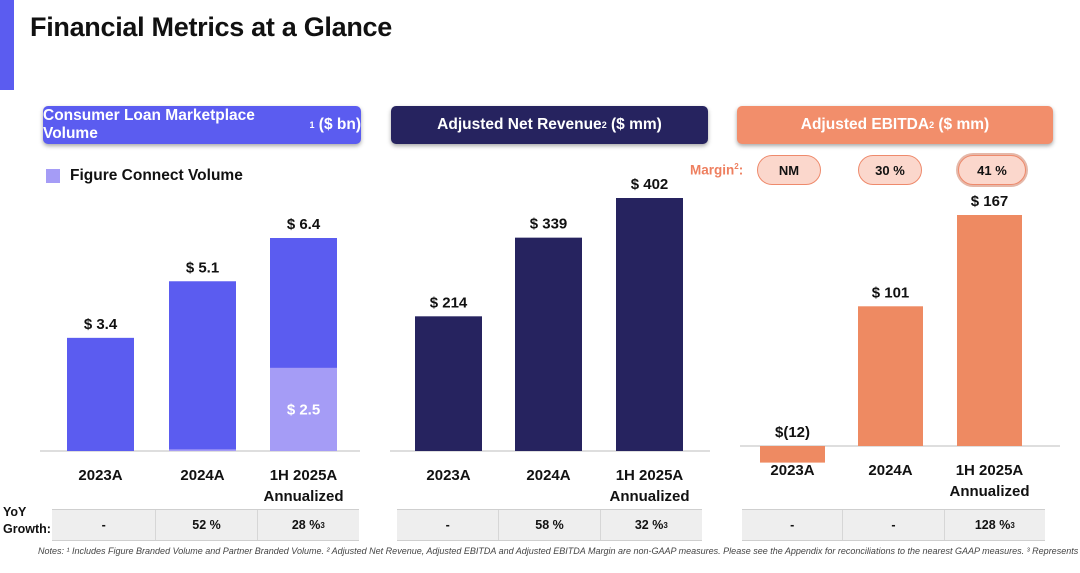 The width and height of the screenshot is (1080, 573). I want to click on legend: Figure Connect Volume, so click(144, 176).